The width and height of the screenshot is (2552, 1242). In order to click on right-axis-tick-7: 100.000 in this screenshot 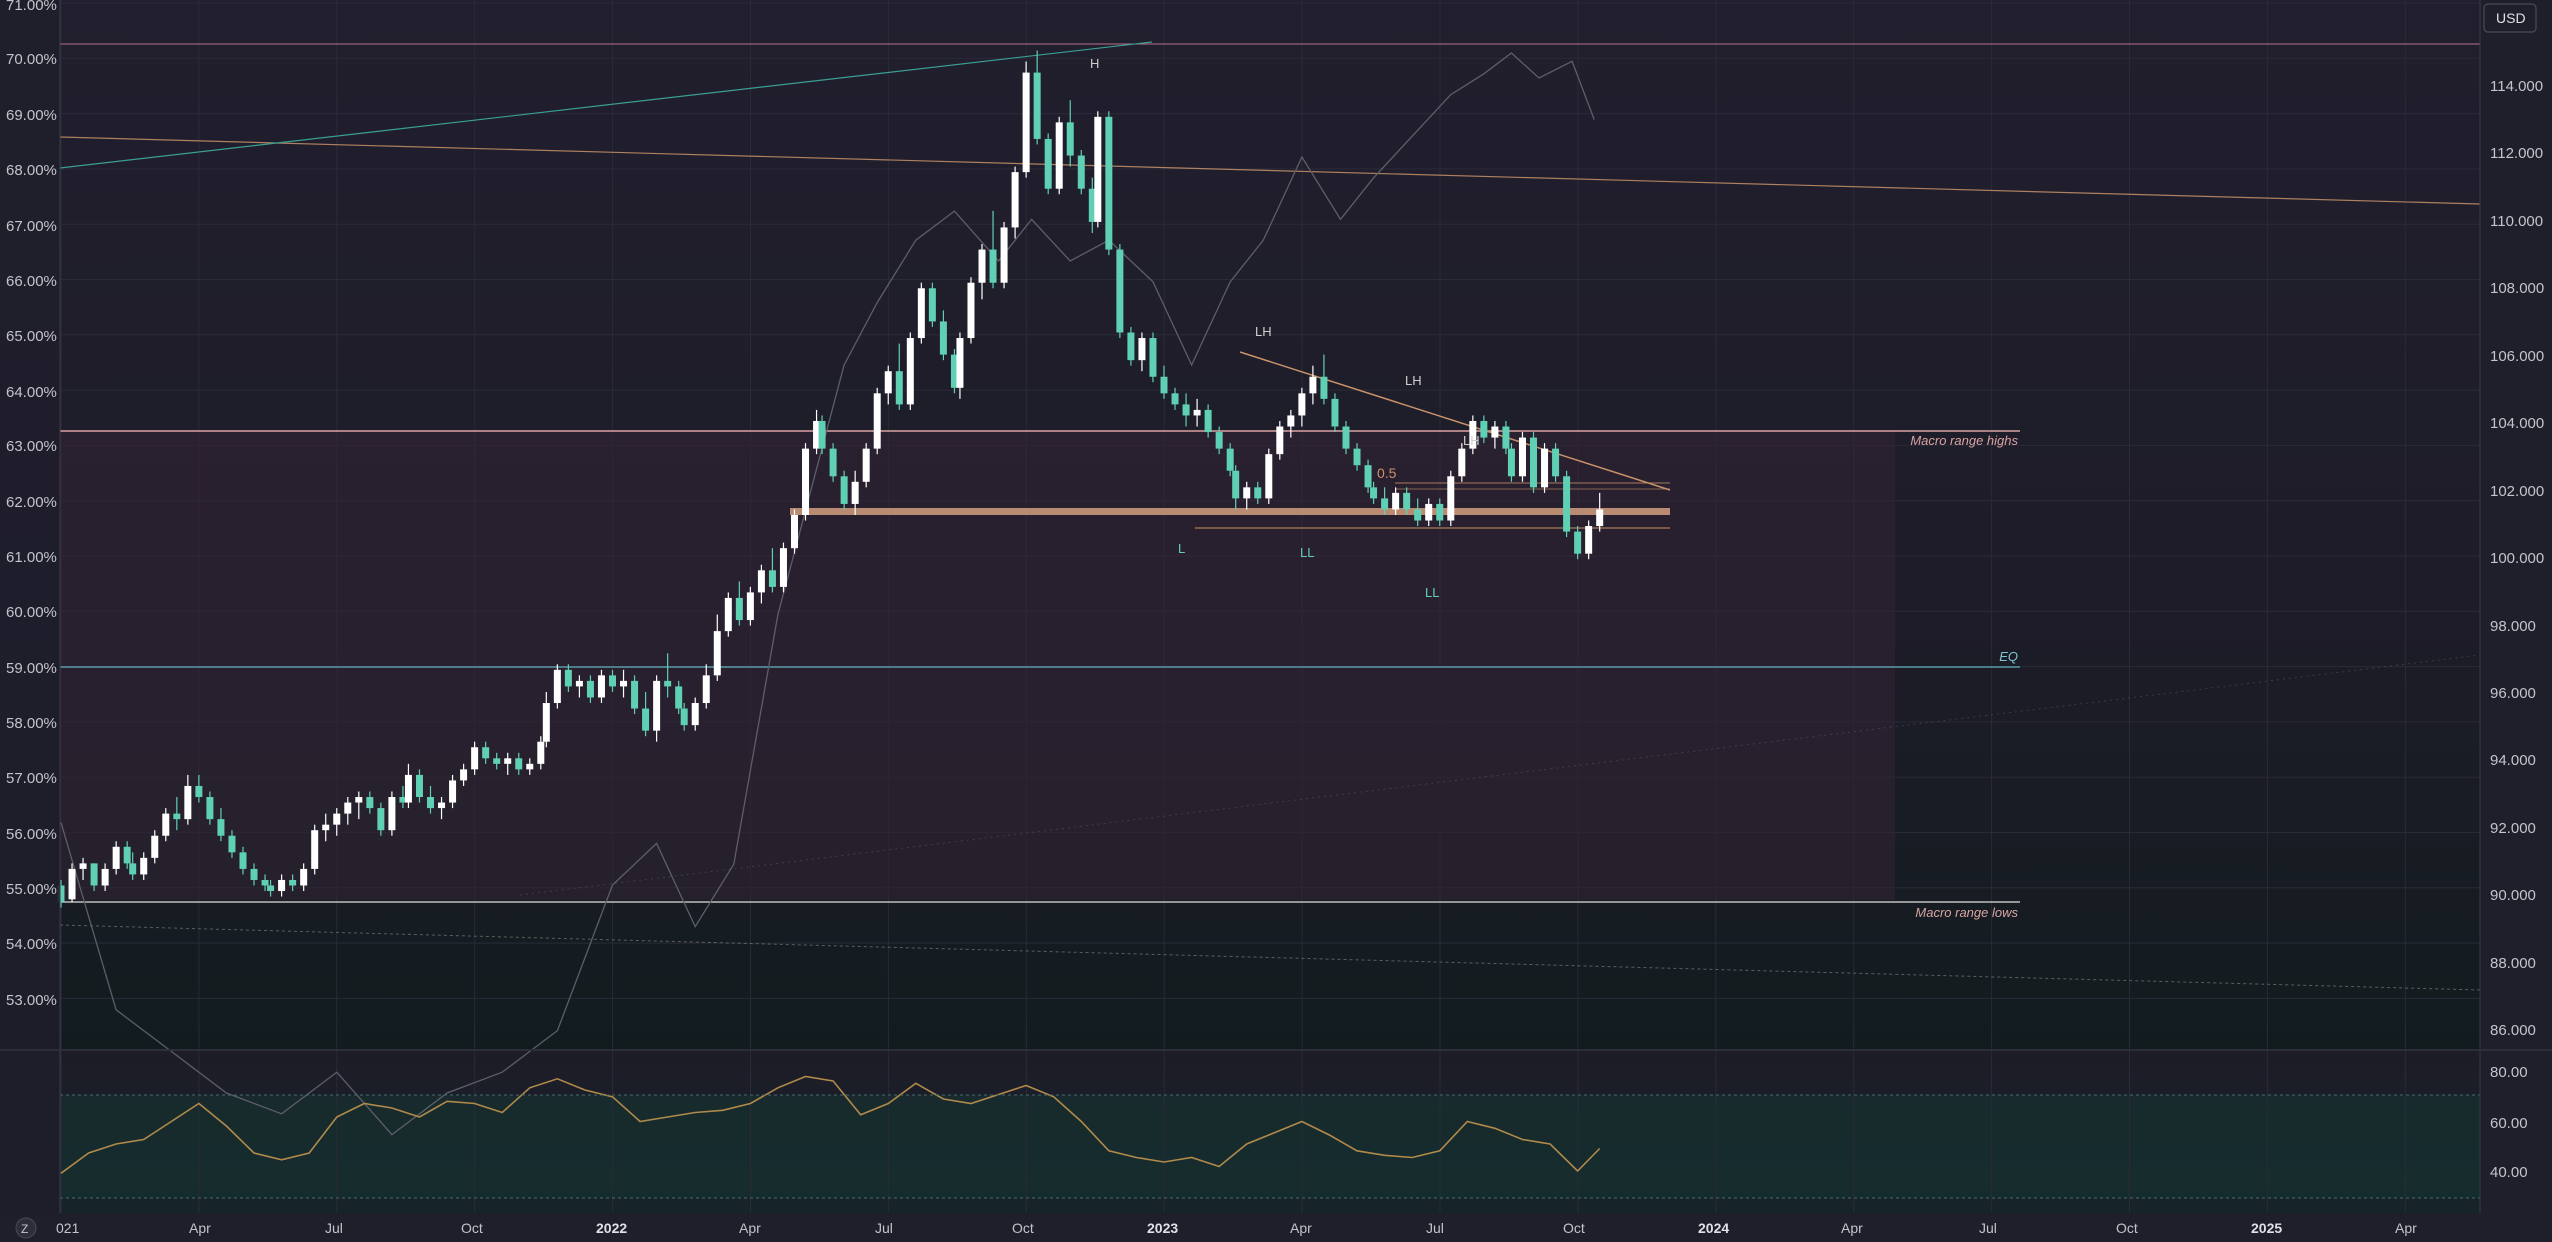, I will do `click(2517, 558)`.